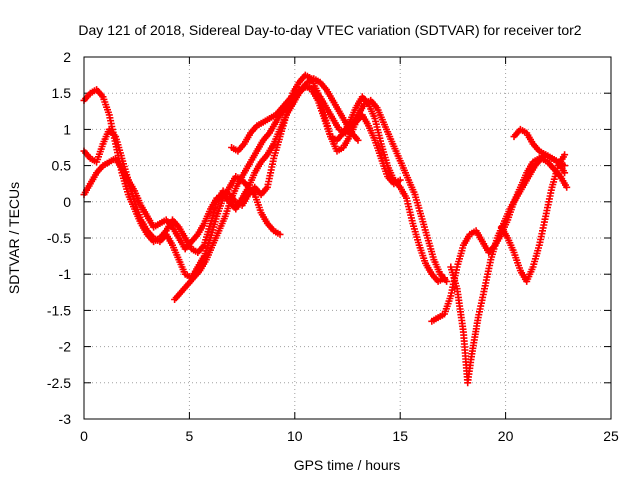  I want to click on x-tick-label: 15, so click(400, 436).